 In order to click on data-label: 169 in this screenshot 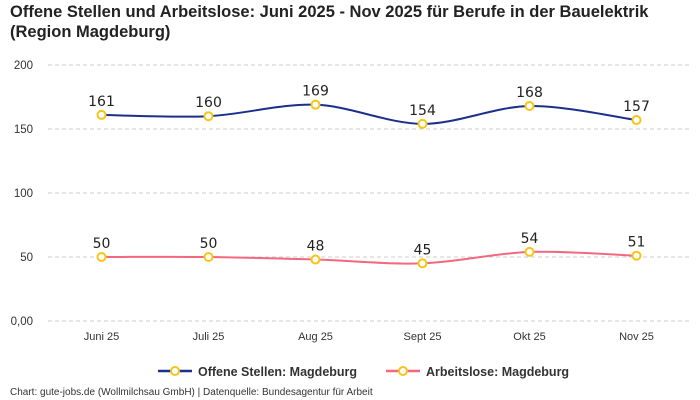, I will do `click(315, 92)`.